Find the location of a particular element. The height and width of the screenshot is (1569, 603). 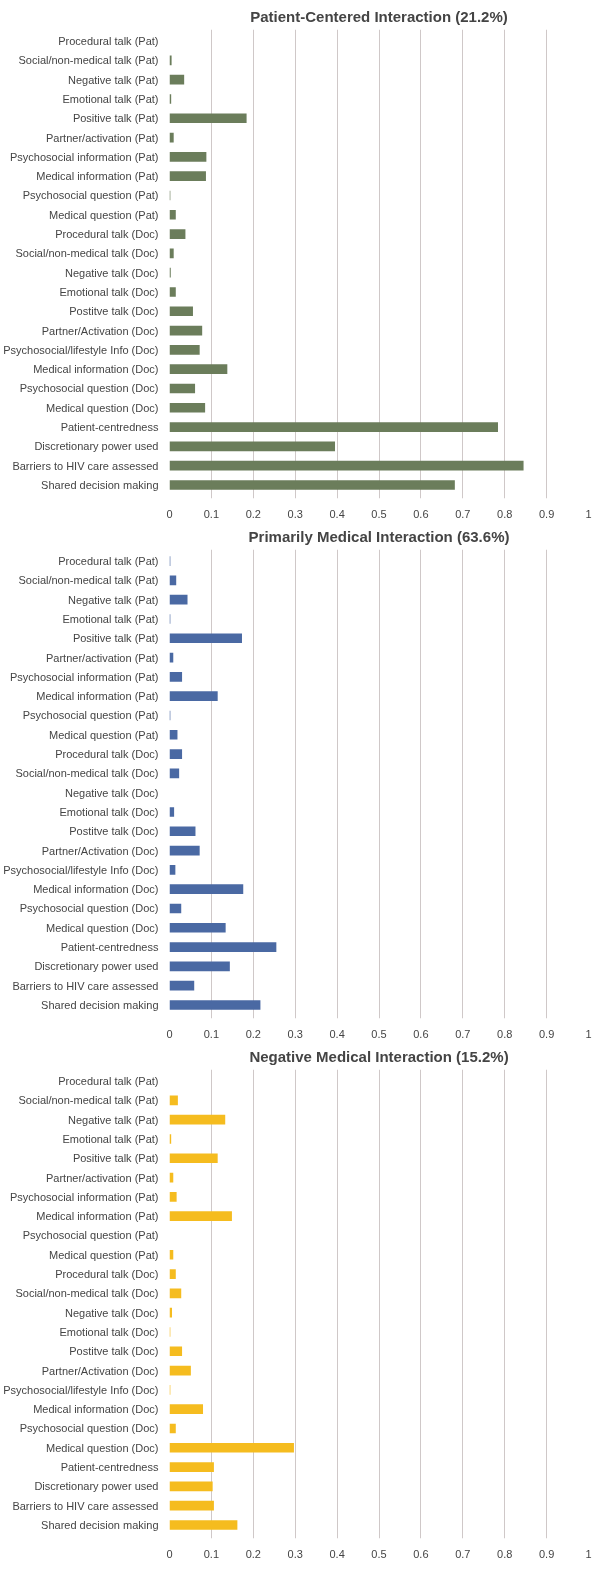

chart-title: Negative Medical Interaction (15.2%) is located at coordinates (379, 1056).